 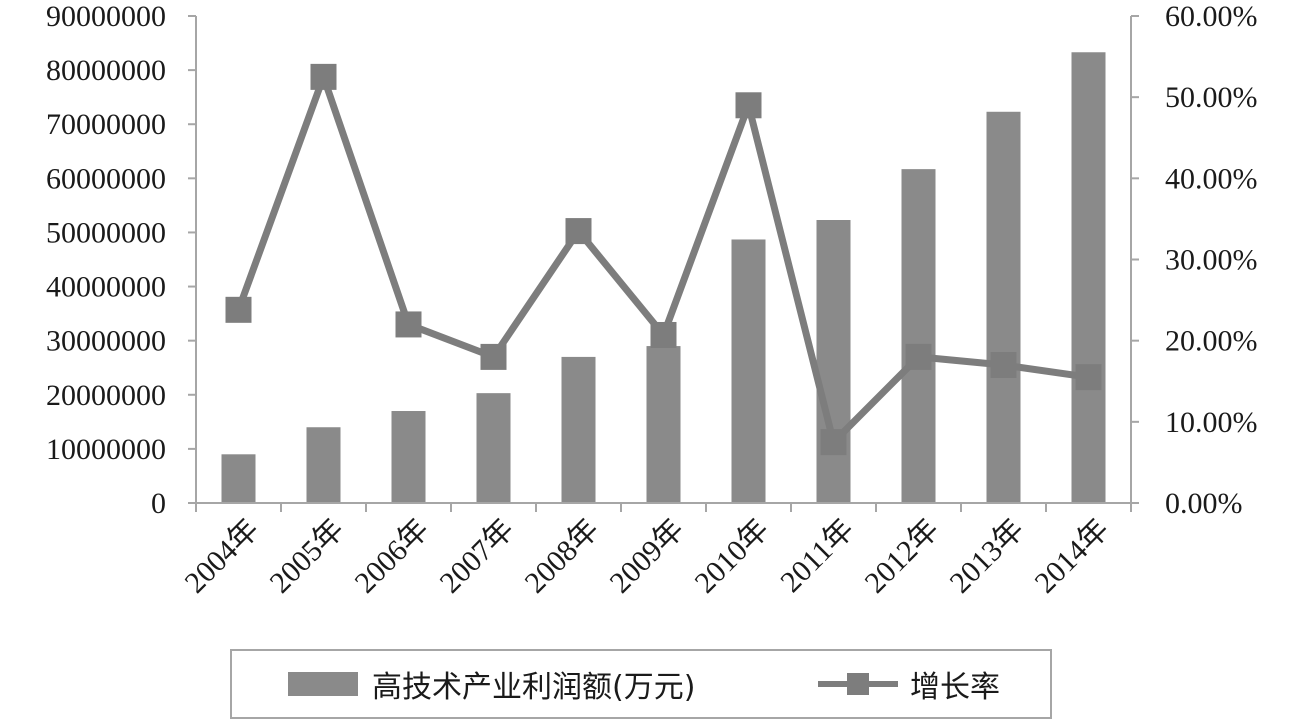 What do you see at coordinates (158, 503) in the screenshot?
I see `left-tick-label: 0` at bounding box center [158, 503].